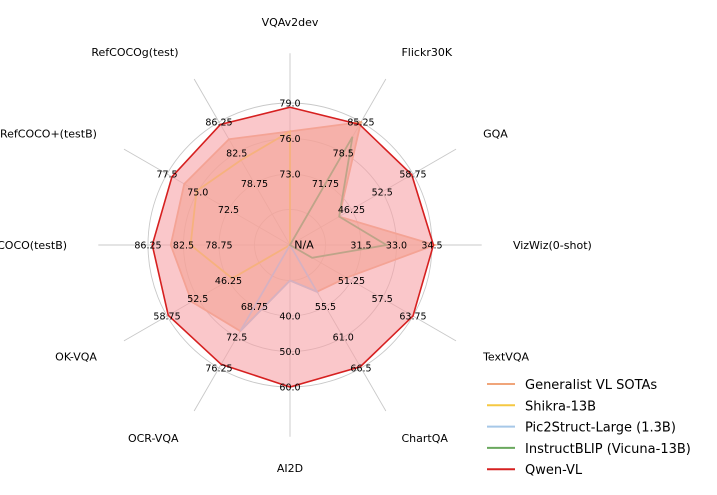 The height and width of the screenshot is (495, 717). Describe the element at coordinates (360, 368) in the screenshot. I see `tick-label: 66.5` at that location.